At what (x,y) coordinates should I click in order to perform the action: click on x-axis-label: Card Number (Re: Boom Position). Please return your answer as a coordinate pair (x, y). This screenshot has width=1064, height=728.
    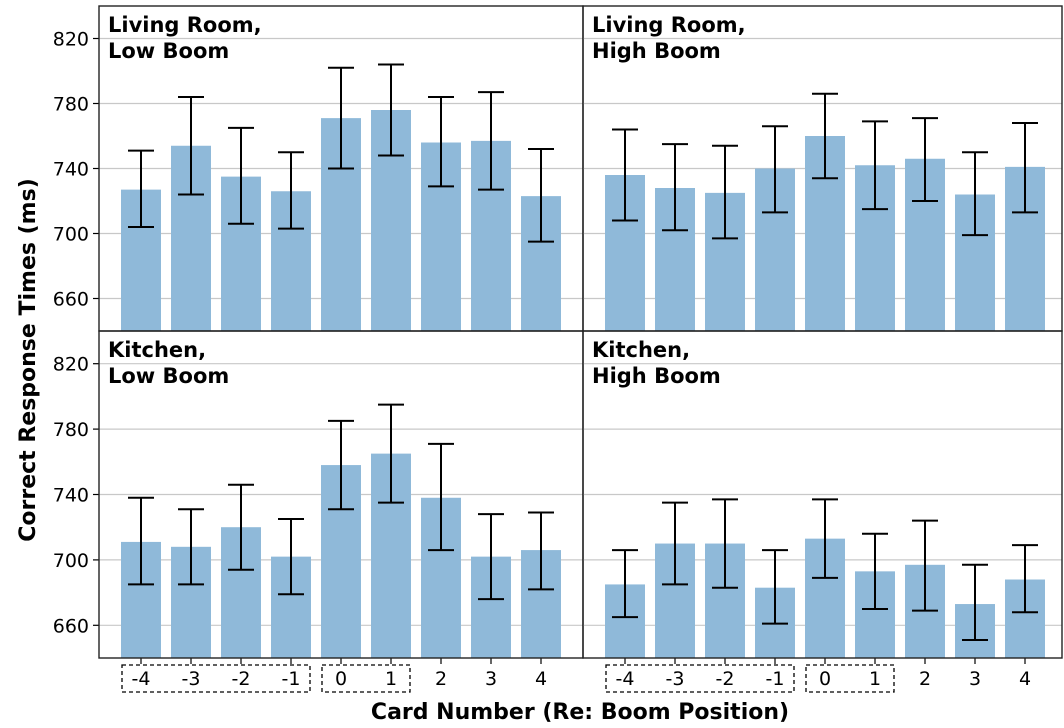
    Looking at the image, I should click on (580, 712).